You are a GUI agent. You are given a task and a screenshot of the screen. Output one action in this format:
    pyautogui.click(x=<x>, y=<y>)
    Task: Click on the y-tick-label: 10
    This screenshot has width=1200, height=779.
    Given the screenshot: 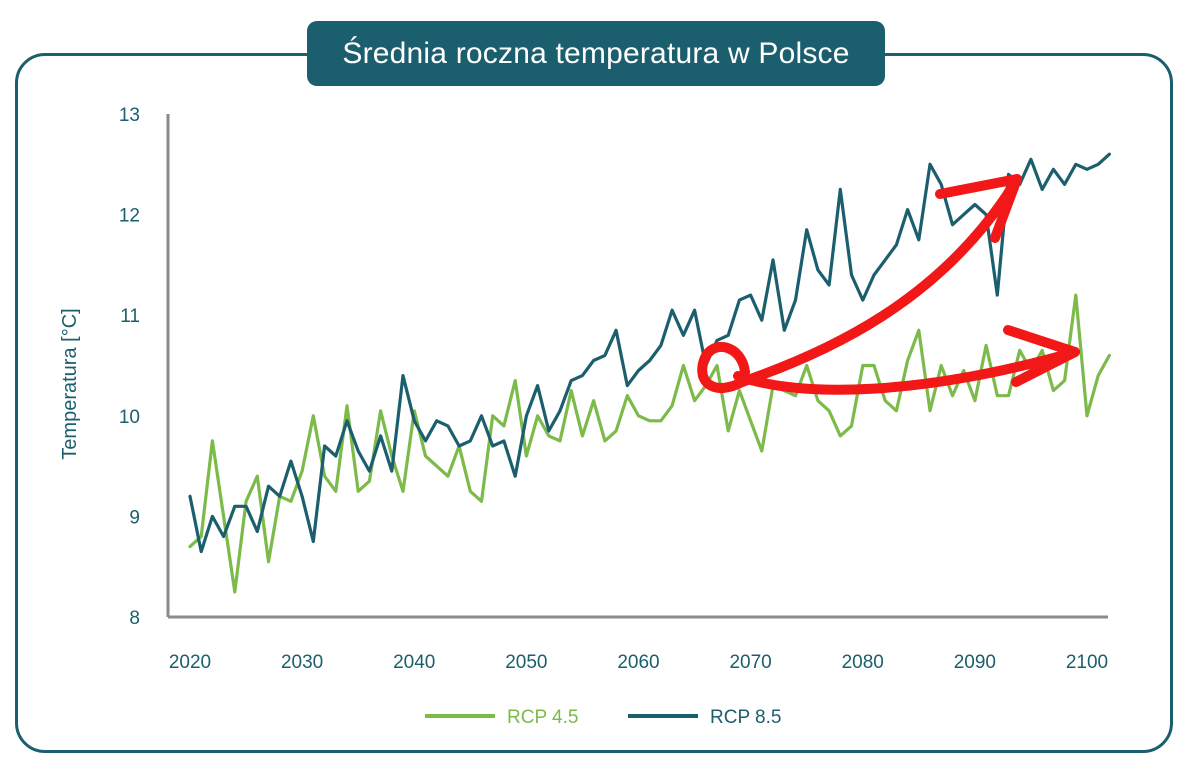 What is the action you would take?
    pyautogui.click(x=129, y=417)
    